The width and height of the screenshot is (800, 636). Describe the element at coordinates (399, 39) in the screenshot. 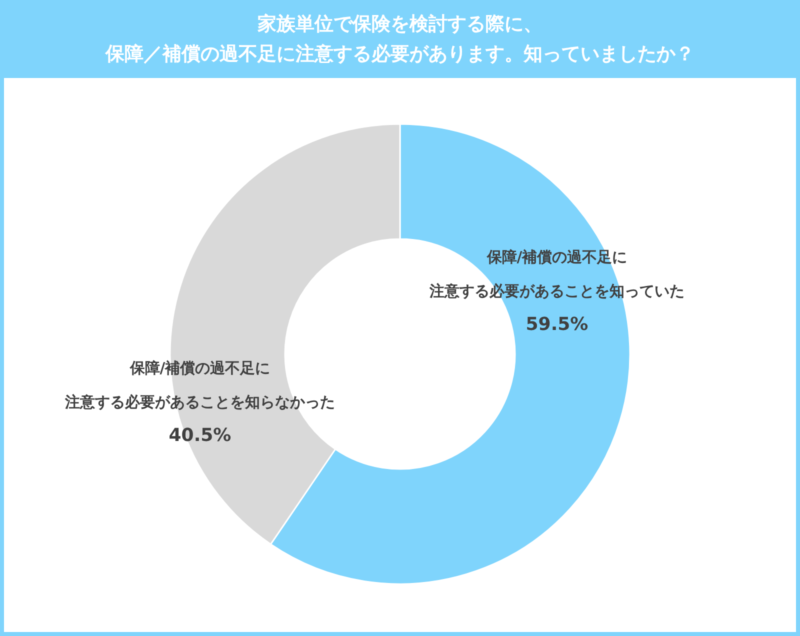

I see `chart-title: 家族単位で保険を検討する際に、保障／補償の過不足に注意する必要があります。知っていましたか？` at that location.